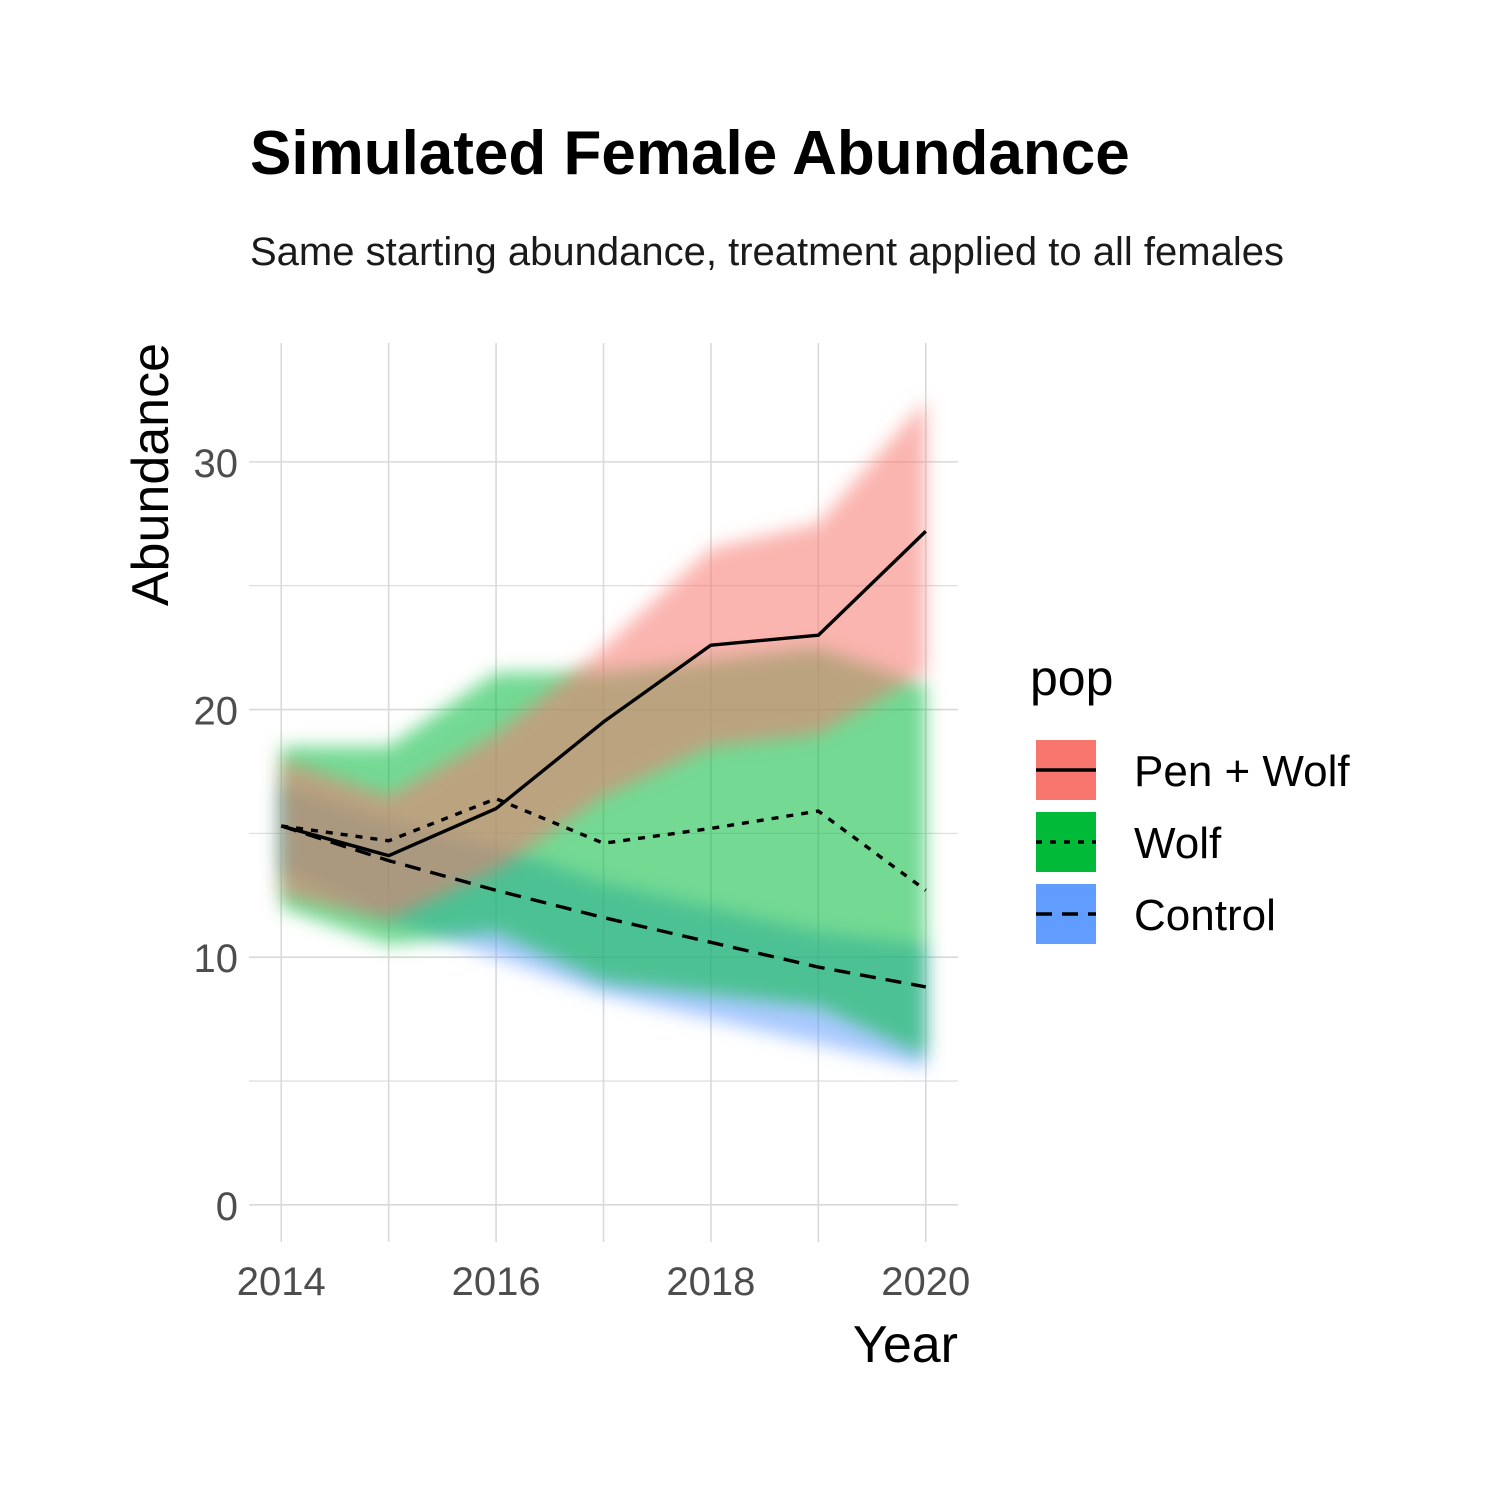  What do you see at coordinates (496, 1282) in the screenshot?
I see `x-tick-label: 2016` at bounding box center [496, 1282].